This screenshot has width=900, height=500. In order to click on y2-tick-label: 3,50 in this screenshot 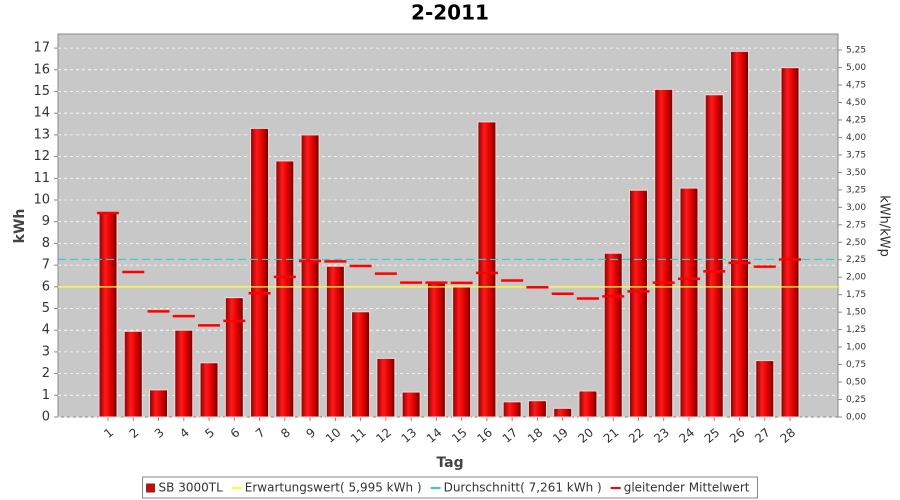, I will do `click(856, 173)`.